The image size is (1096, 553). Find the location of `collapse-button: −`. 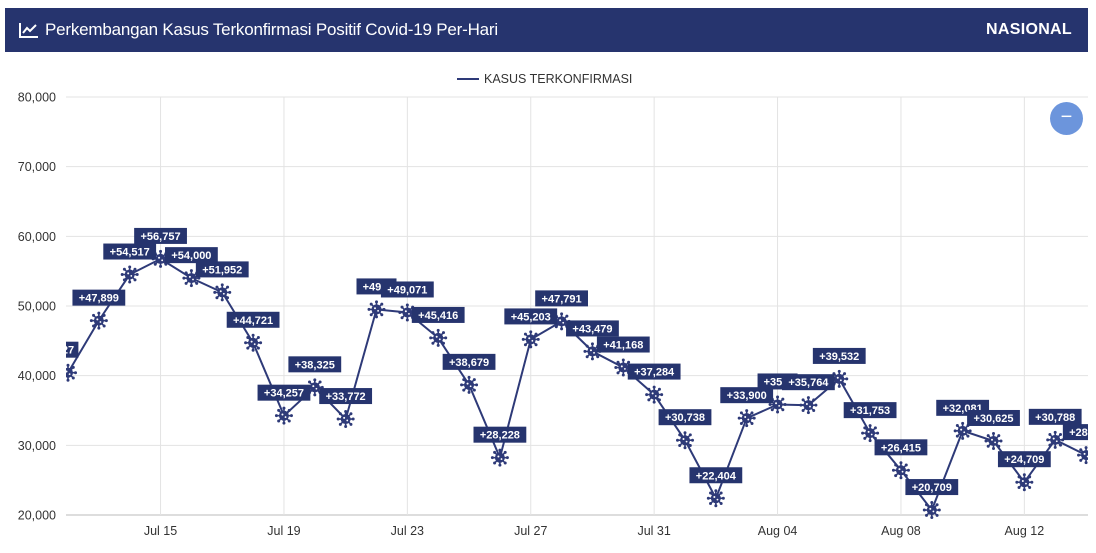

collapse-button: − is located at coordinates (1066, 118).